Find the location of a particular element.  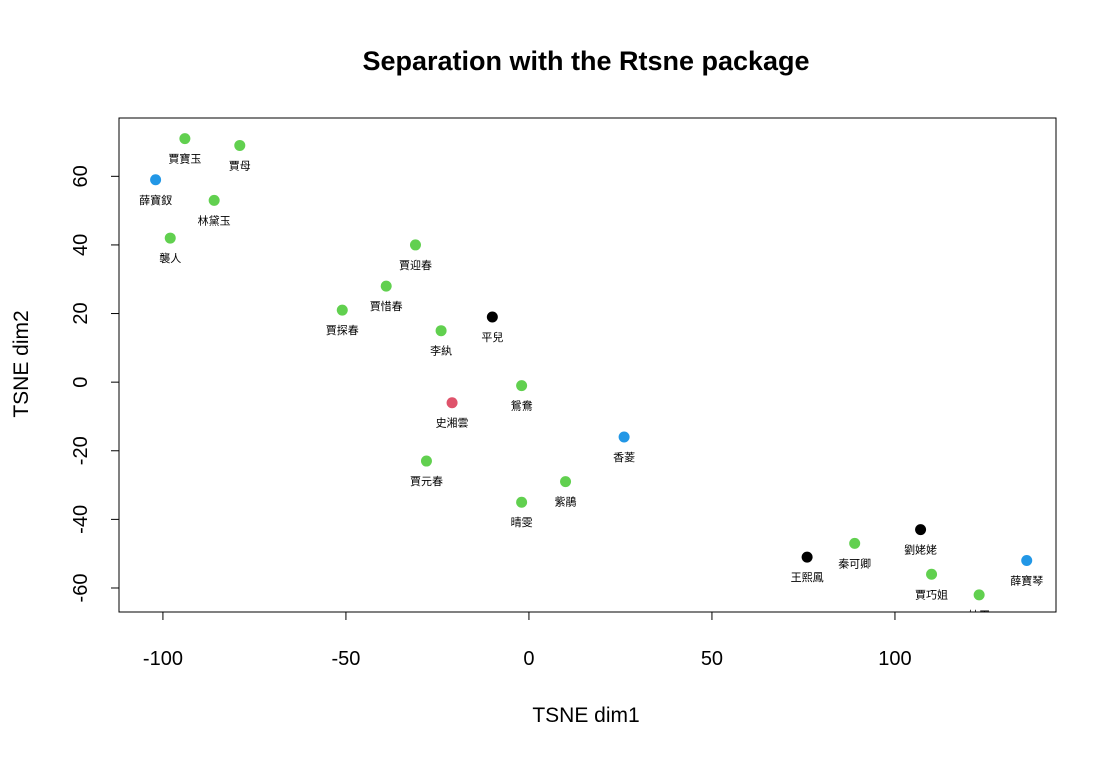

point-label: 賈寶玉 is located at coordinates (184, 159).